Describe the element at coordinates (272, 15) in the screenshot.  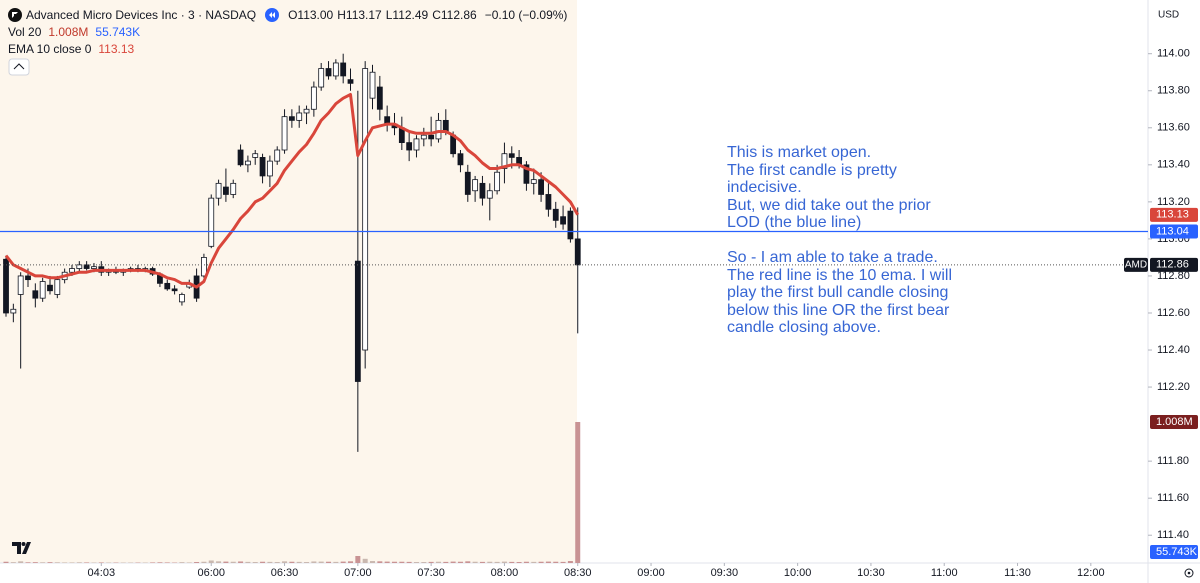
I see `replay-icon` at that location.